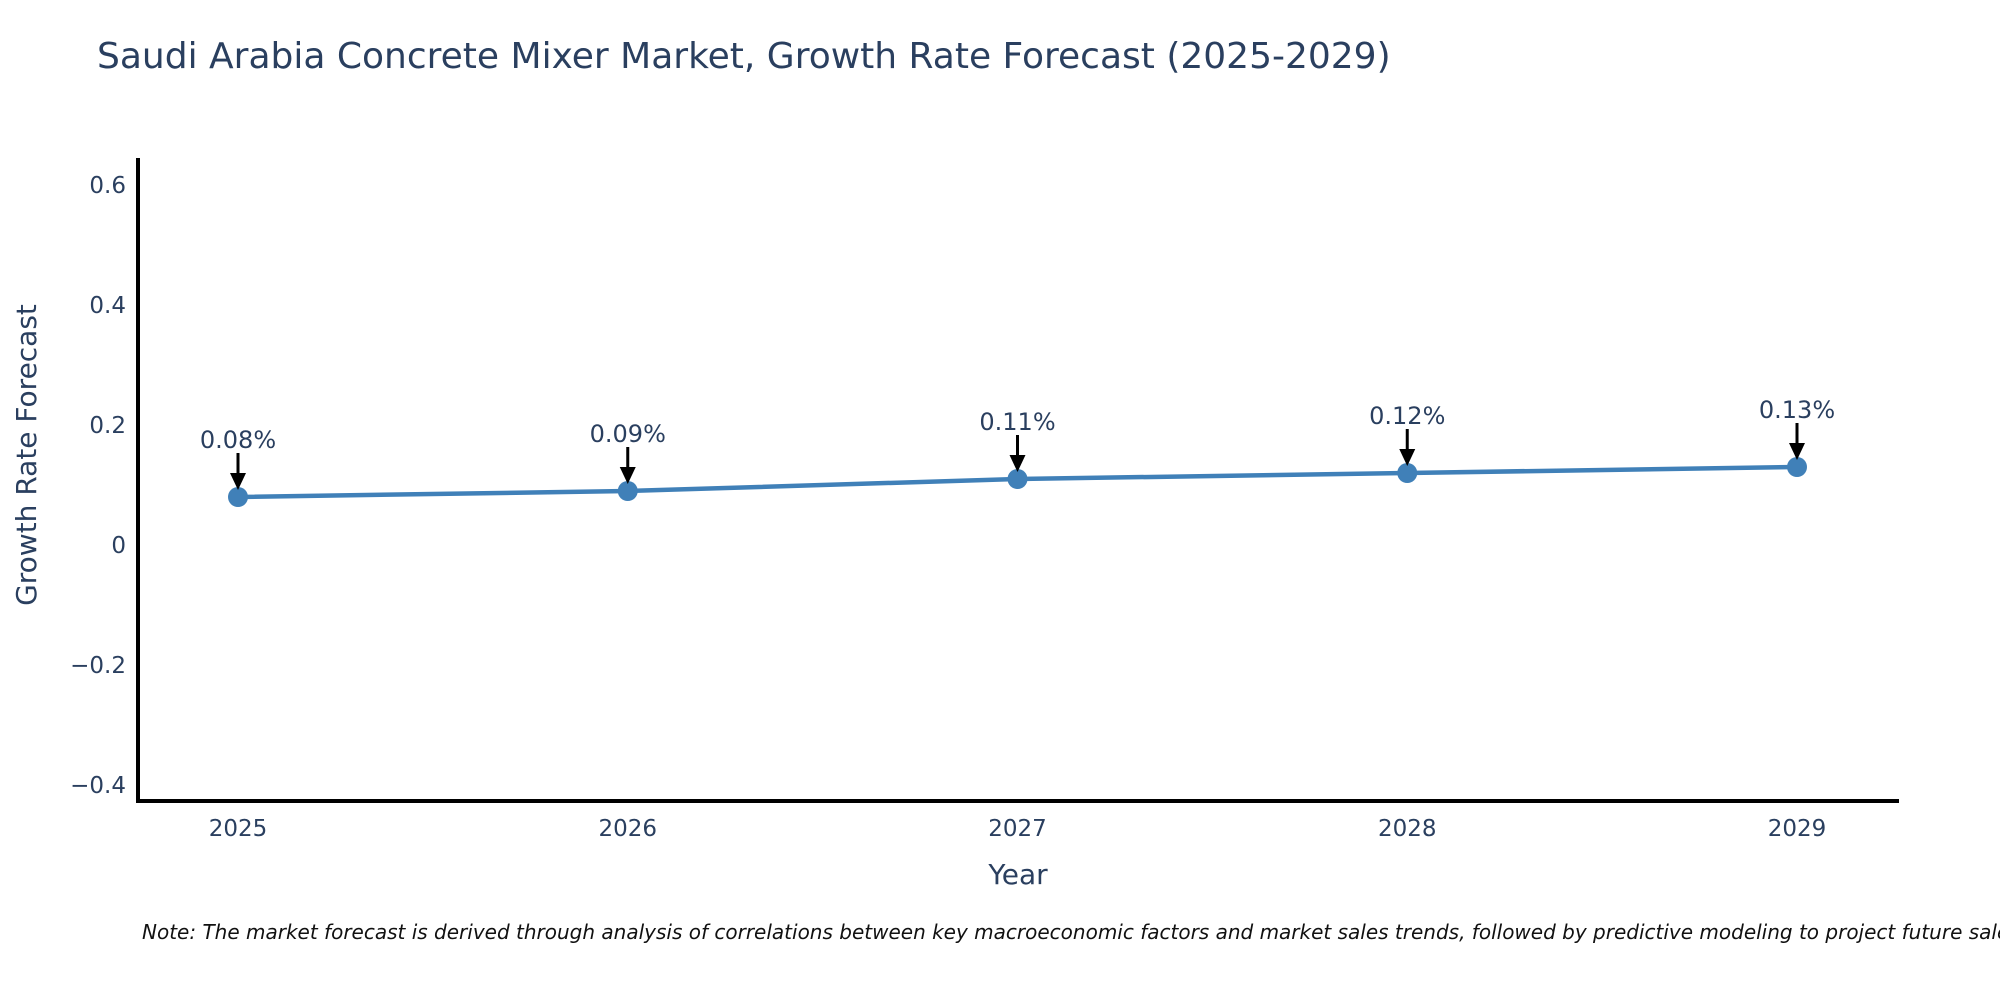  What do you see at coordinates (107, 306) in the screenshot?
I see `y-tick-label: 0.4` at bounding box center [107, 306].